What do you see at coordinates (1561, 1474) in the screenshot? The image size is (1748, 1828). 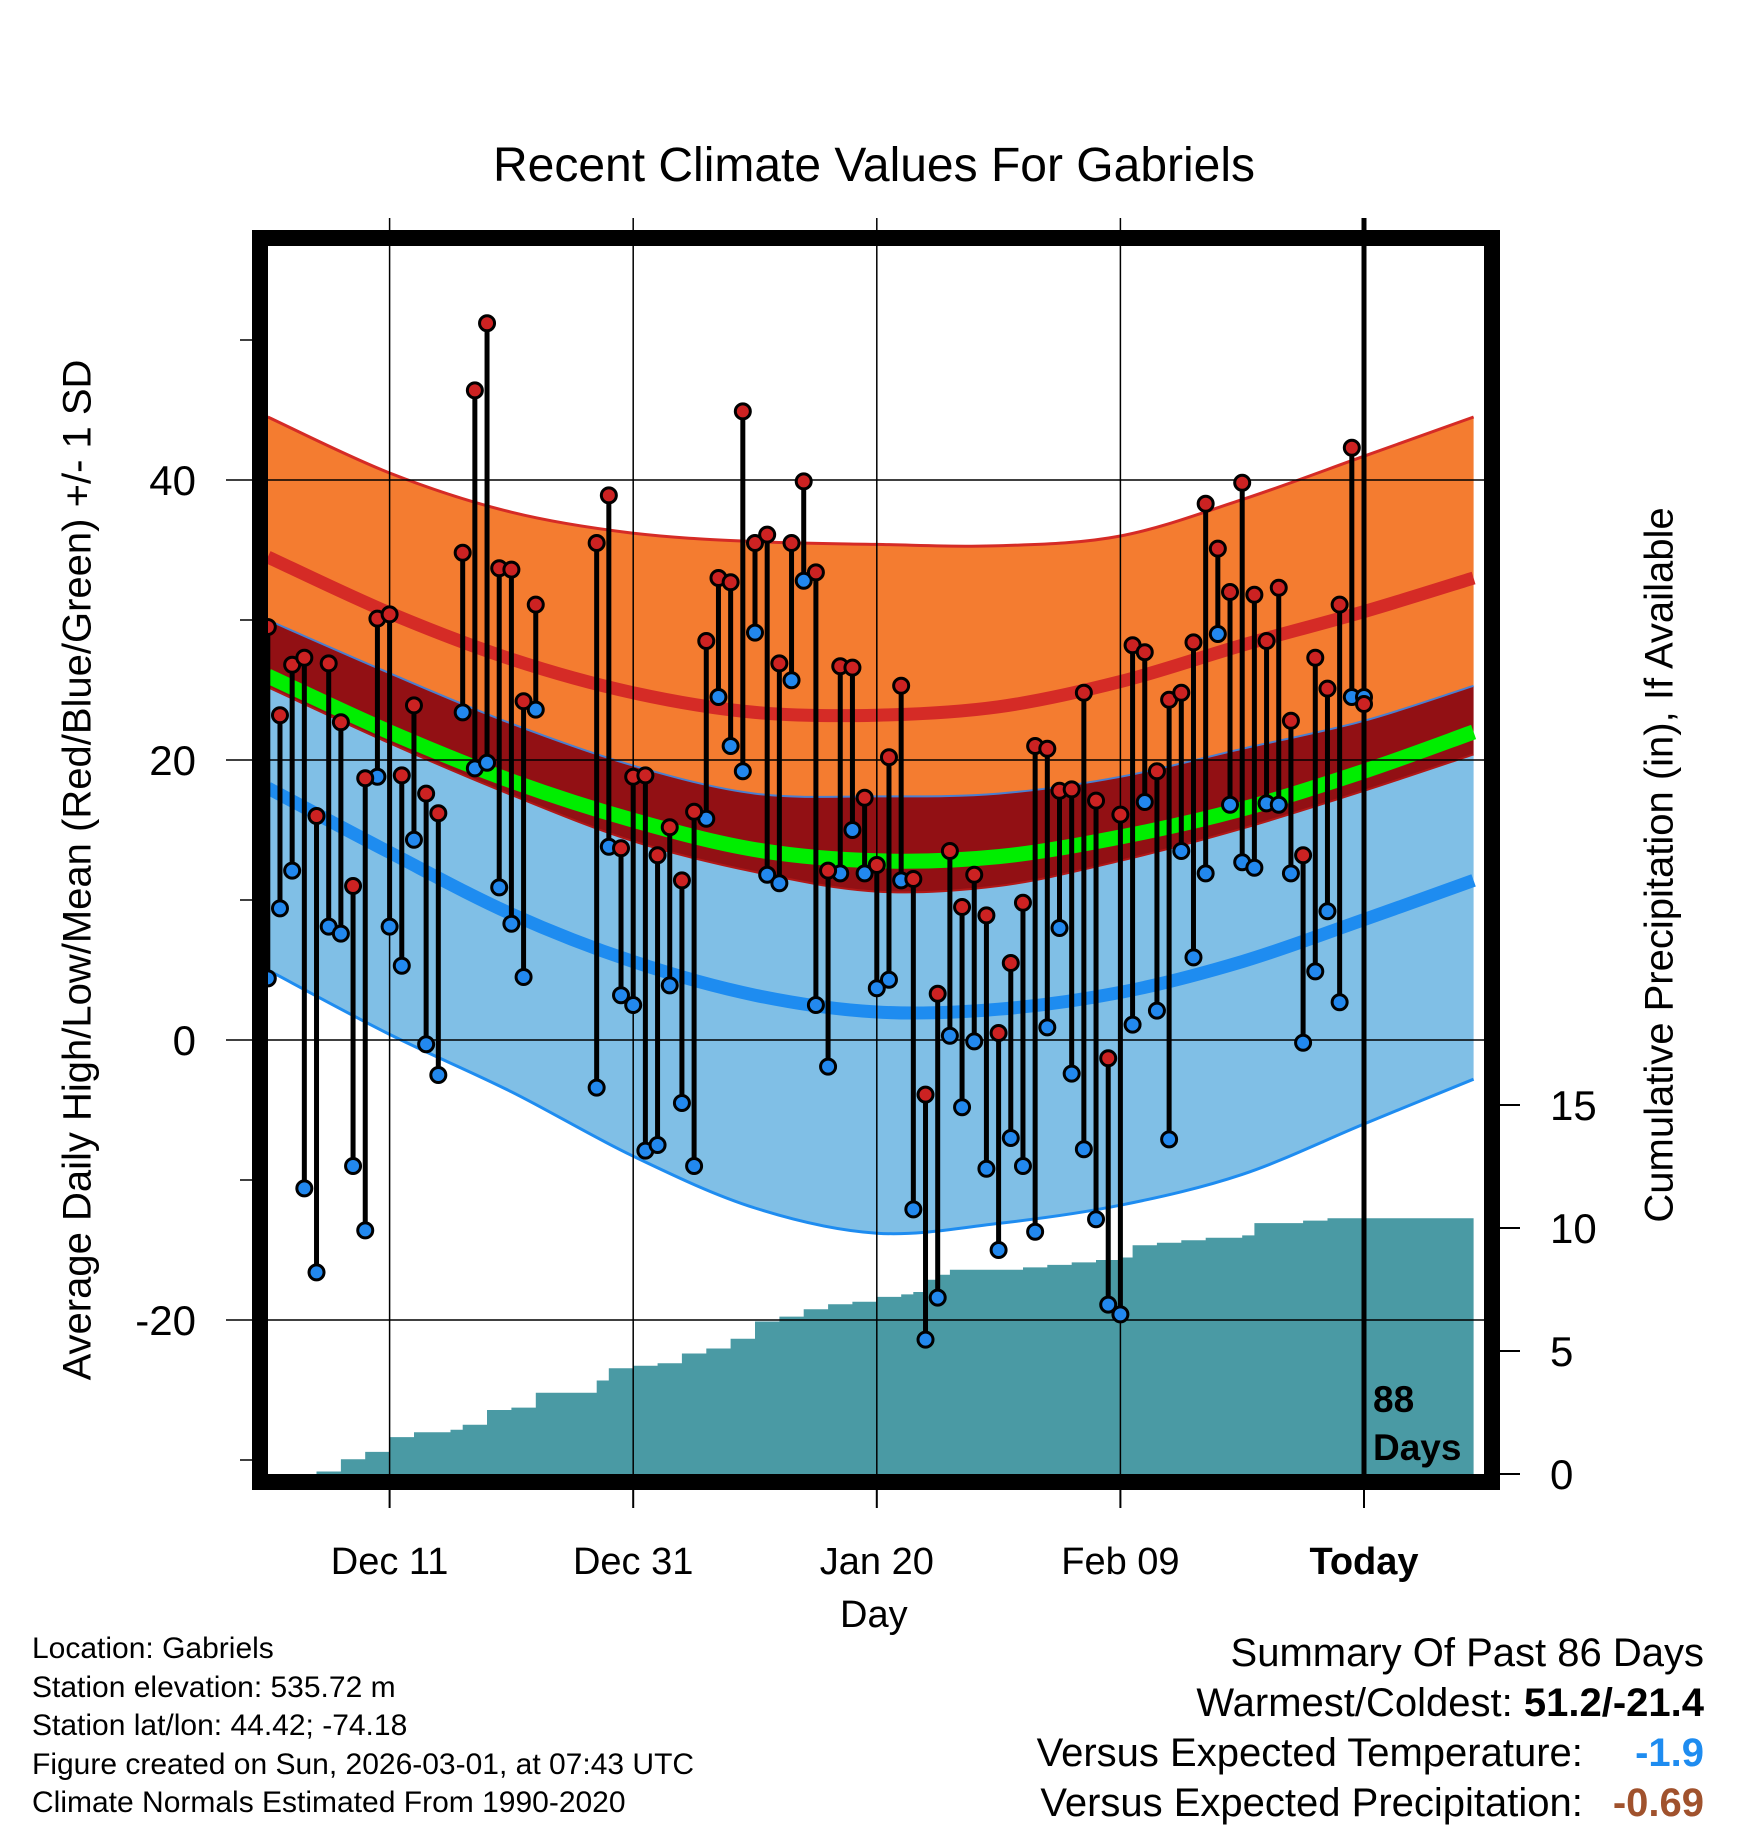 I see `precip-tick-label: 0` at bounding box center [1561, 1474].